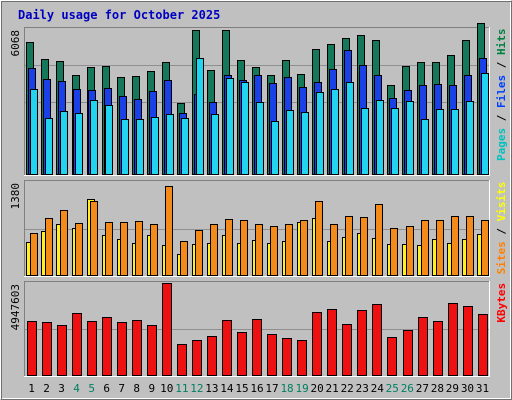 This screenshot has width=512, height=400. I want to click on day-label-17: 17, so click(271, 388).